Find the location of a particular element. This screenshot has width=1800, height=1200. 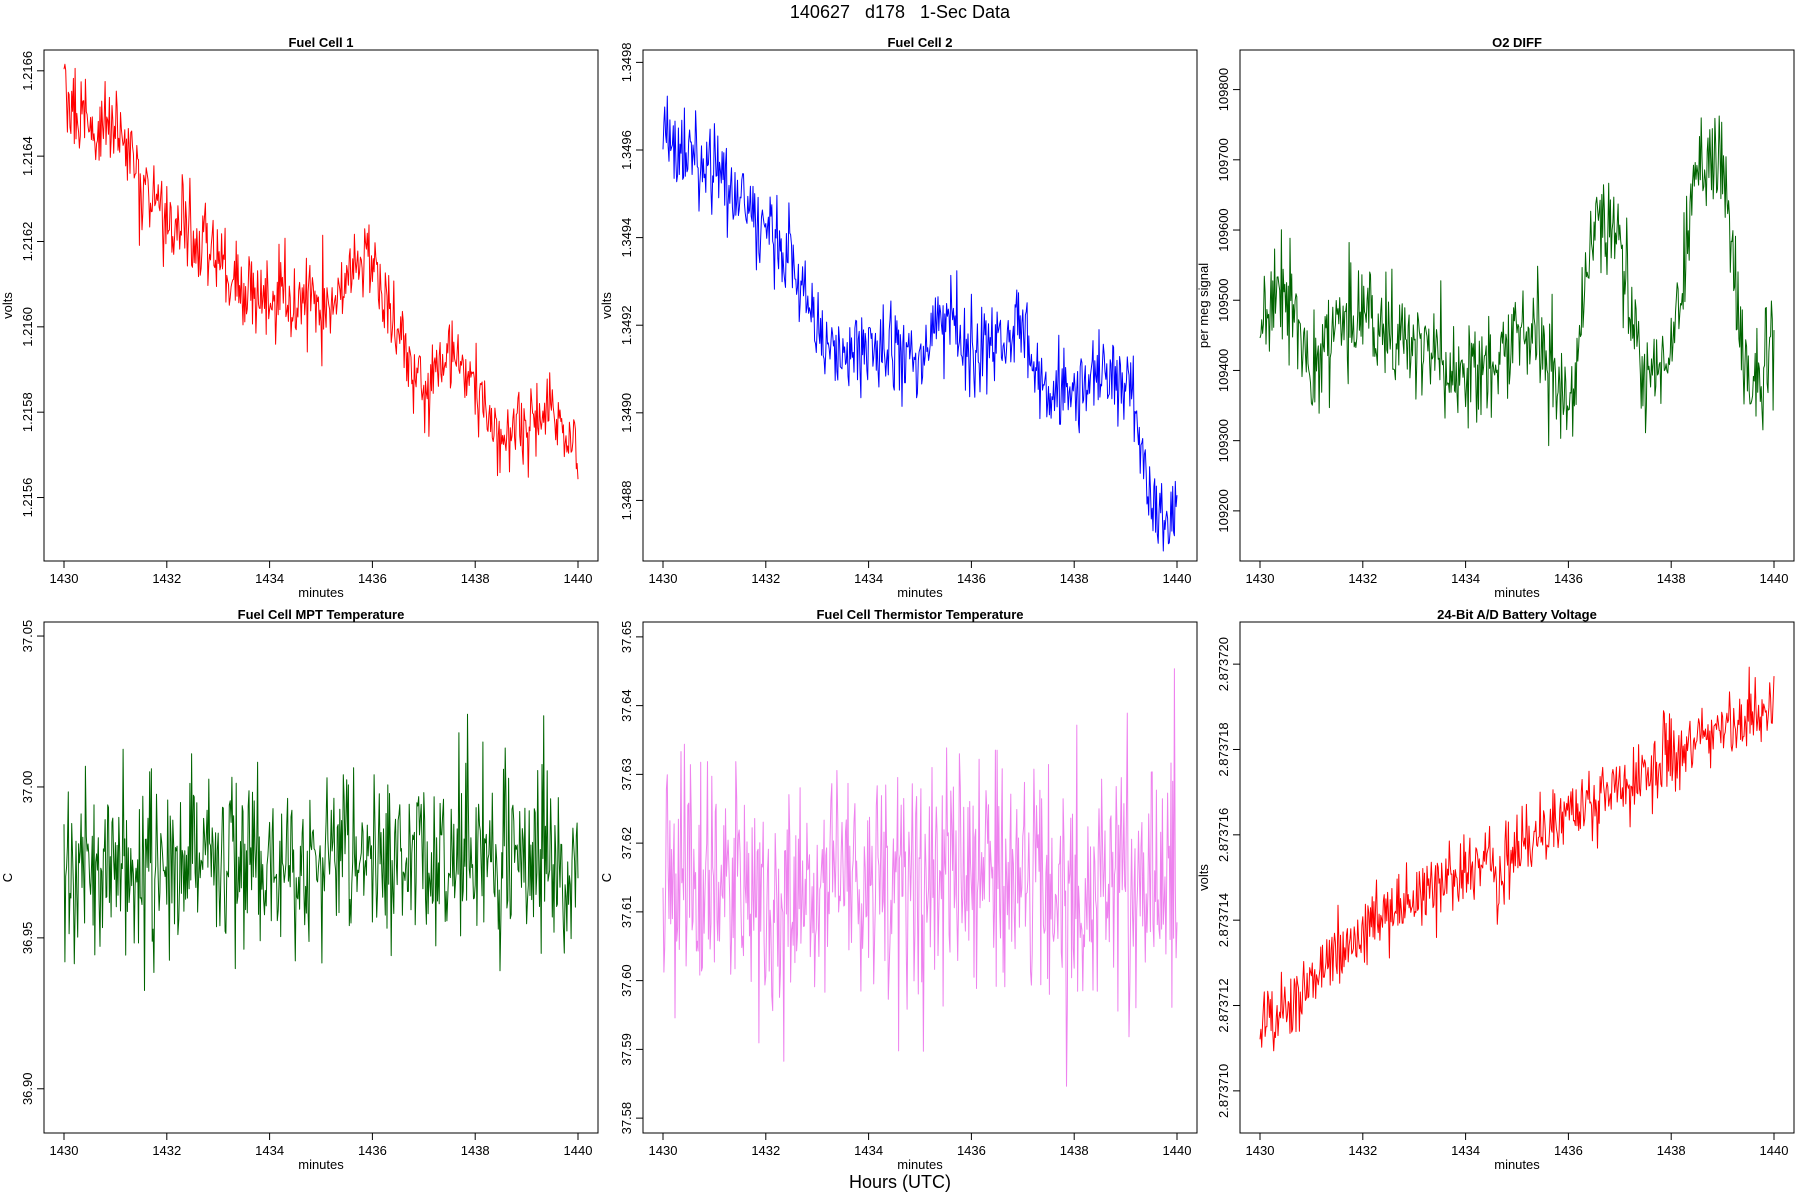

y-tick-label: 1.3494 is located at coordinates (626, 238).